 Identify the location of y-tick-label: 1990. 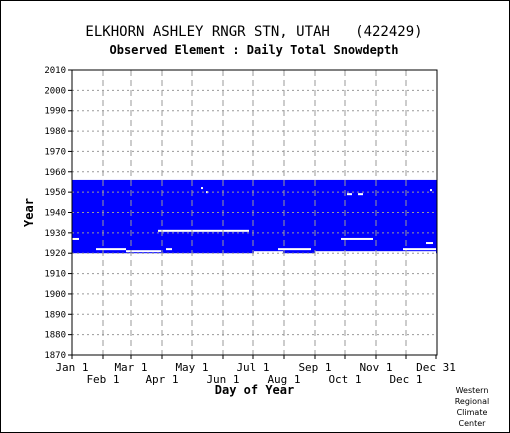
(55, 112).